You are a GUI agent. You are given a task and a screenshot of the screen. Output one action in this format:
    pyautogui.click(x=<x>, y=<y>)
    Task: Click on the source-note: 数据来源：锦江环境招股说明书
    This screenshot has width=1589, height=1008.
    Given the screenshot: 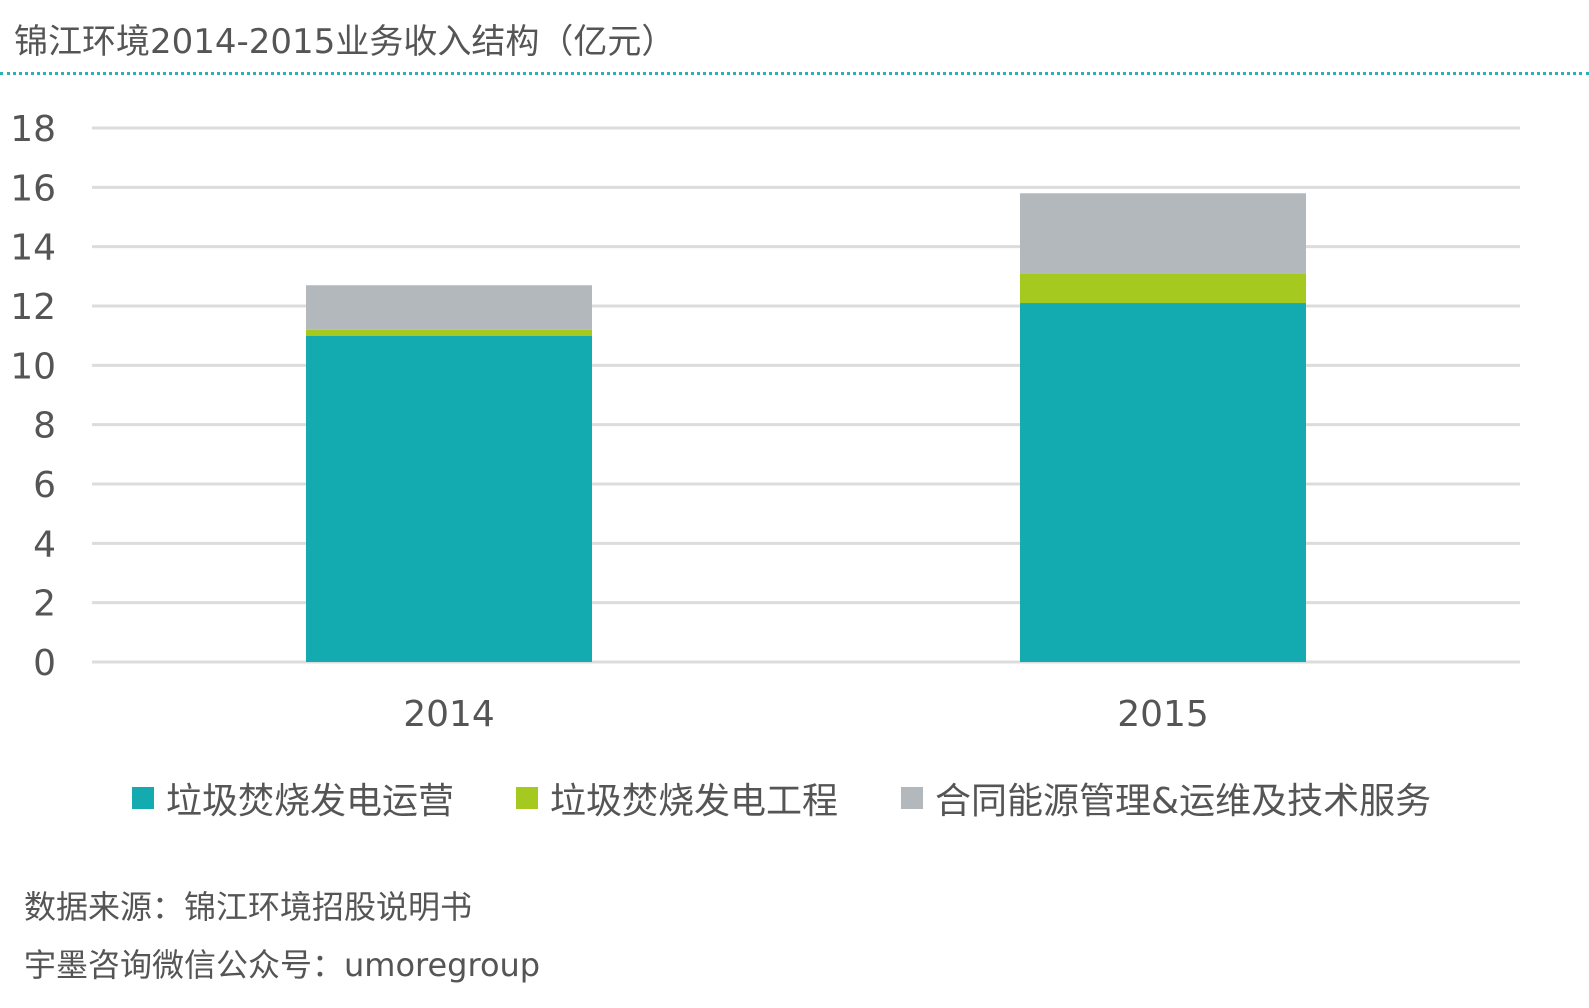 What is the action you would take?
    pyautogui.click(x=248, y=907)
    